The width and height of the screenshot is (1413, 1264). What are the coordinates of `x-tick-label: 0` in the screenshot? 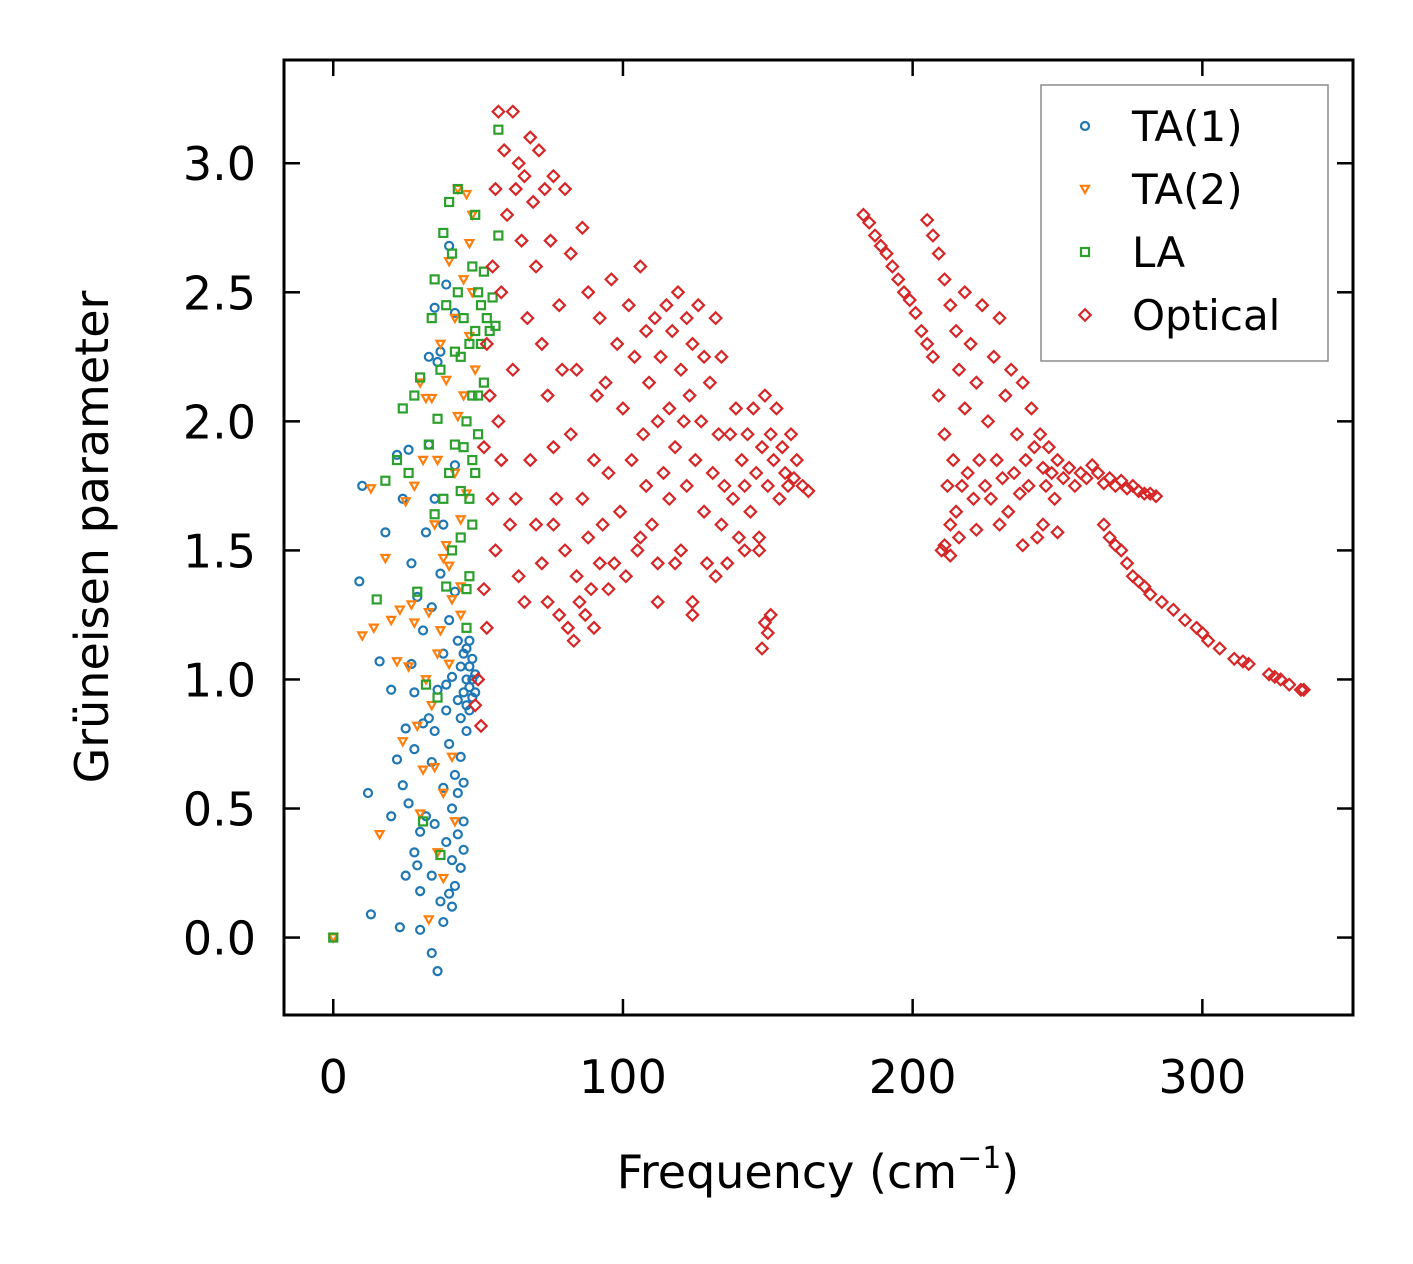 It's located at (333, 1077).